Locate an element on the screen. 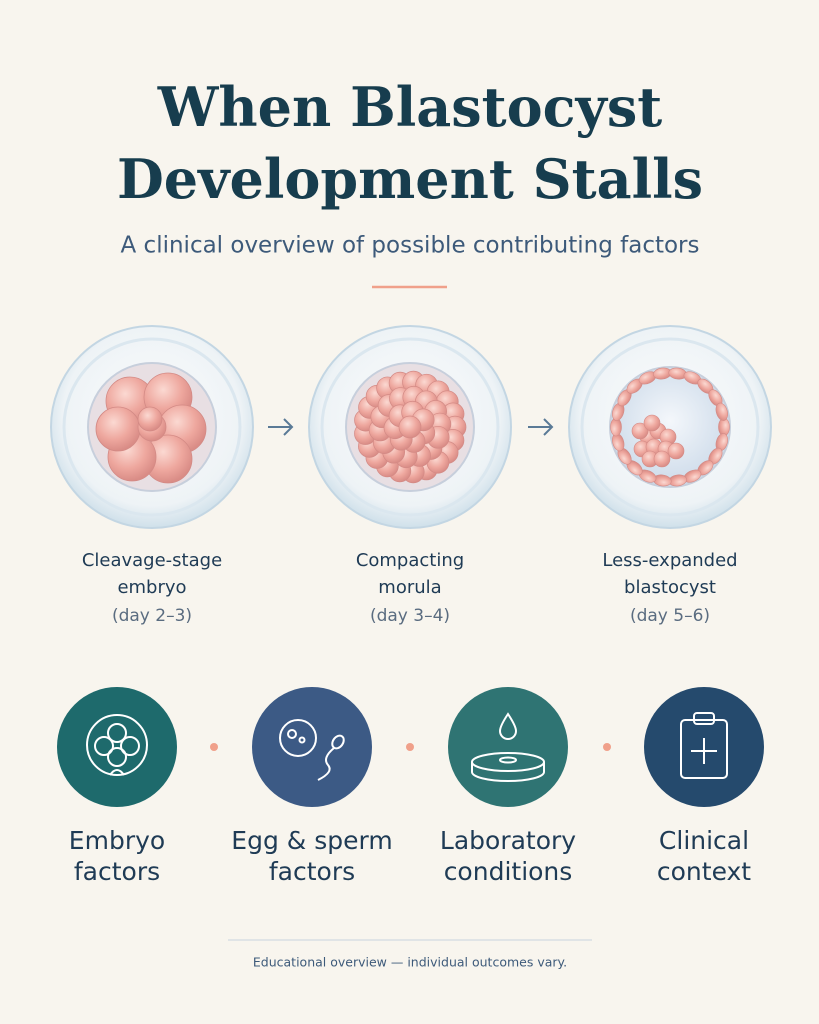  embryo-icon is located at coordinates (117, 745).